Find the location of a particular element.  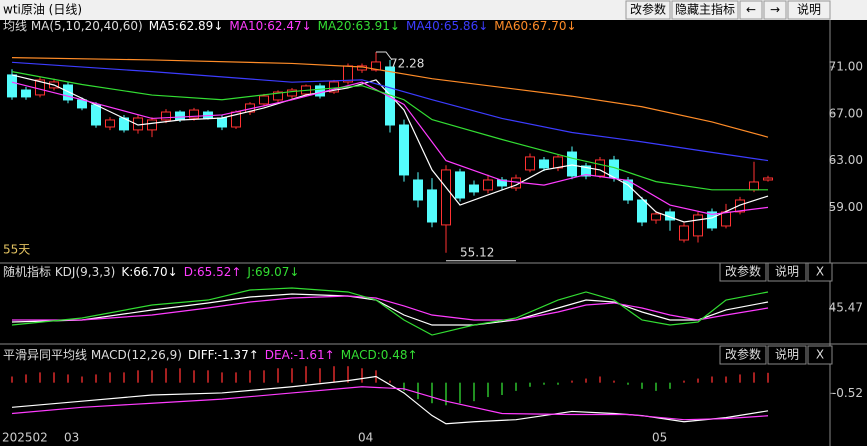

toolbar-button-label: 说明 is located at coordinates (809, 9).